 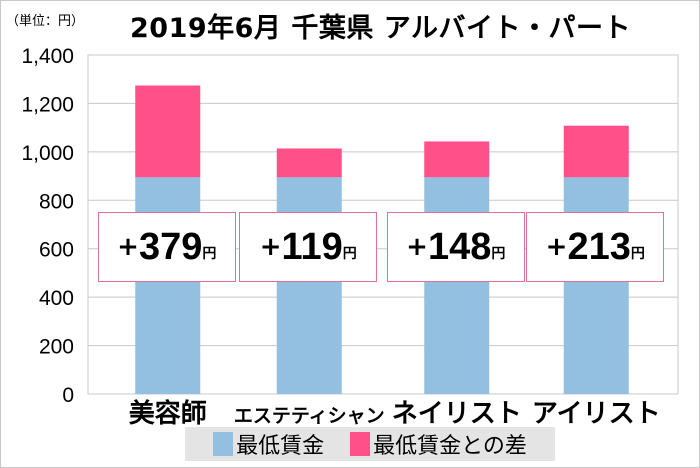 What do you see at coordinates (459, 246) in the screenshot?
I see `difference-value: 148` at bounding box center [459, 246].